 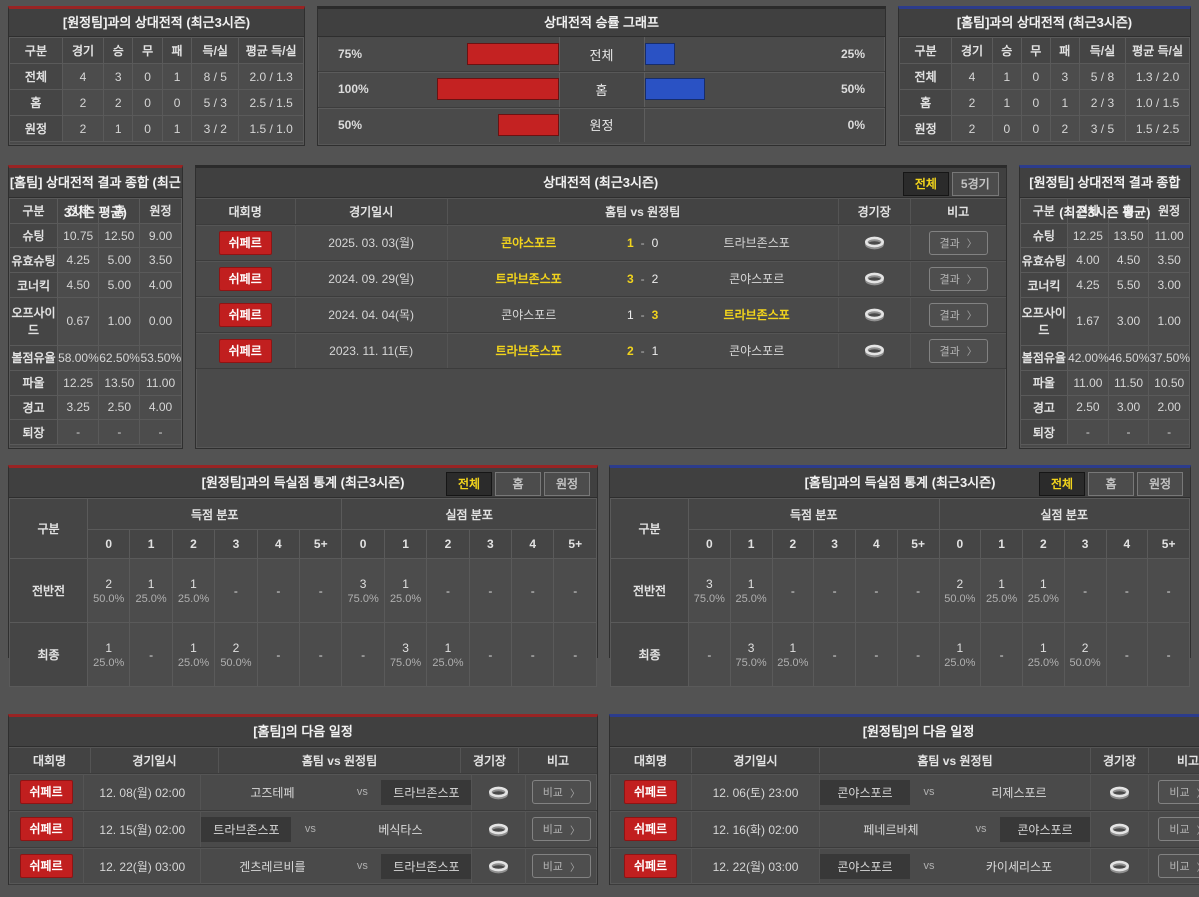 What do you see at coordinates (246, 829) in the screenshot?
I see `home-team: 트라브존스포` at bounding box center [246, 829].